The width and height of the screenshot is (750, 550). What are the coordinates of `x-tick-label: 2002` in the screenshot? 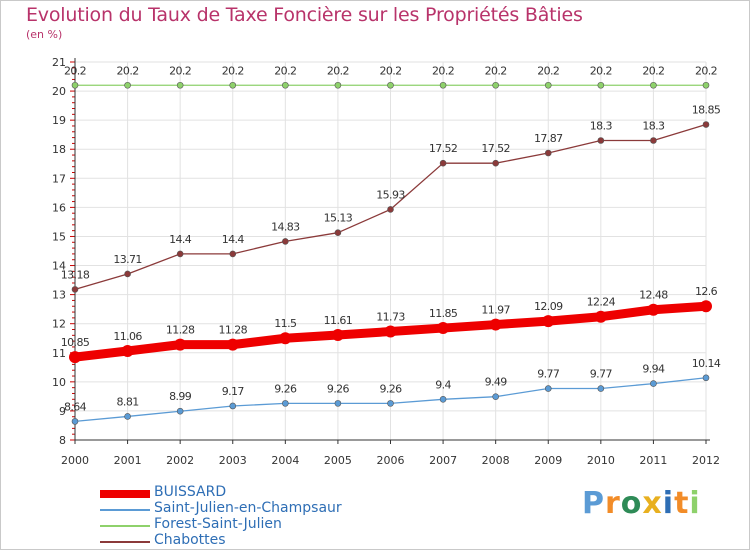 It's located at (180, 460).